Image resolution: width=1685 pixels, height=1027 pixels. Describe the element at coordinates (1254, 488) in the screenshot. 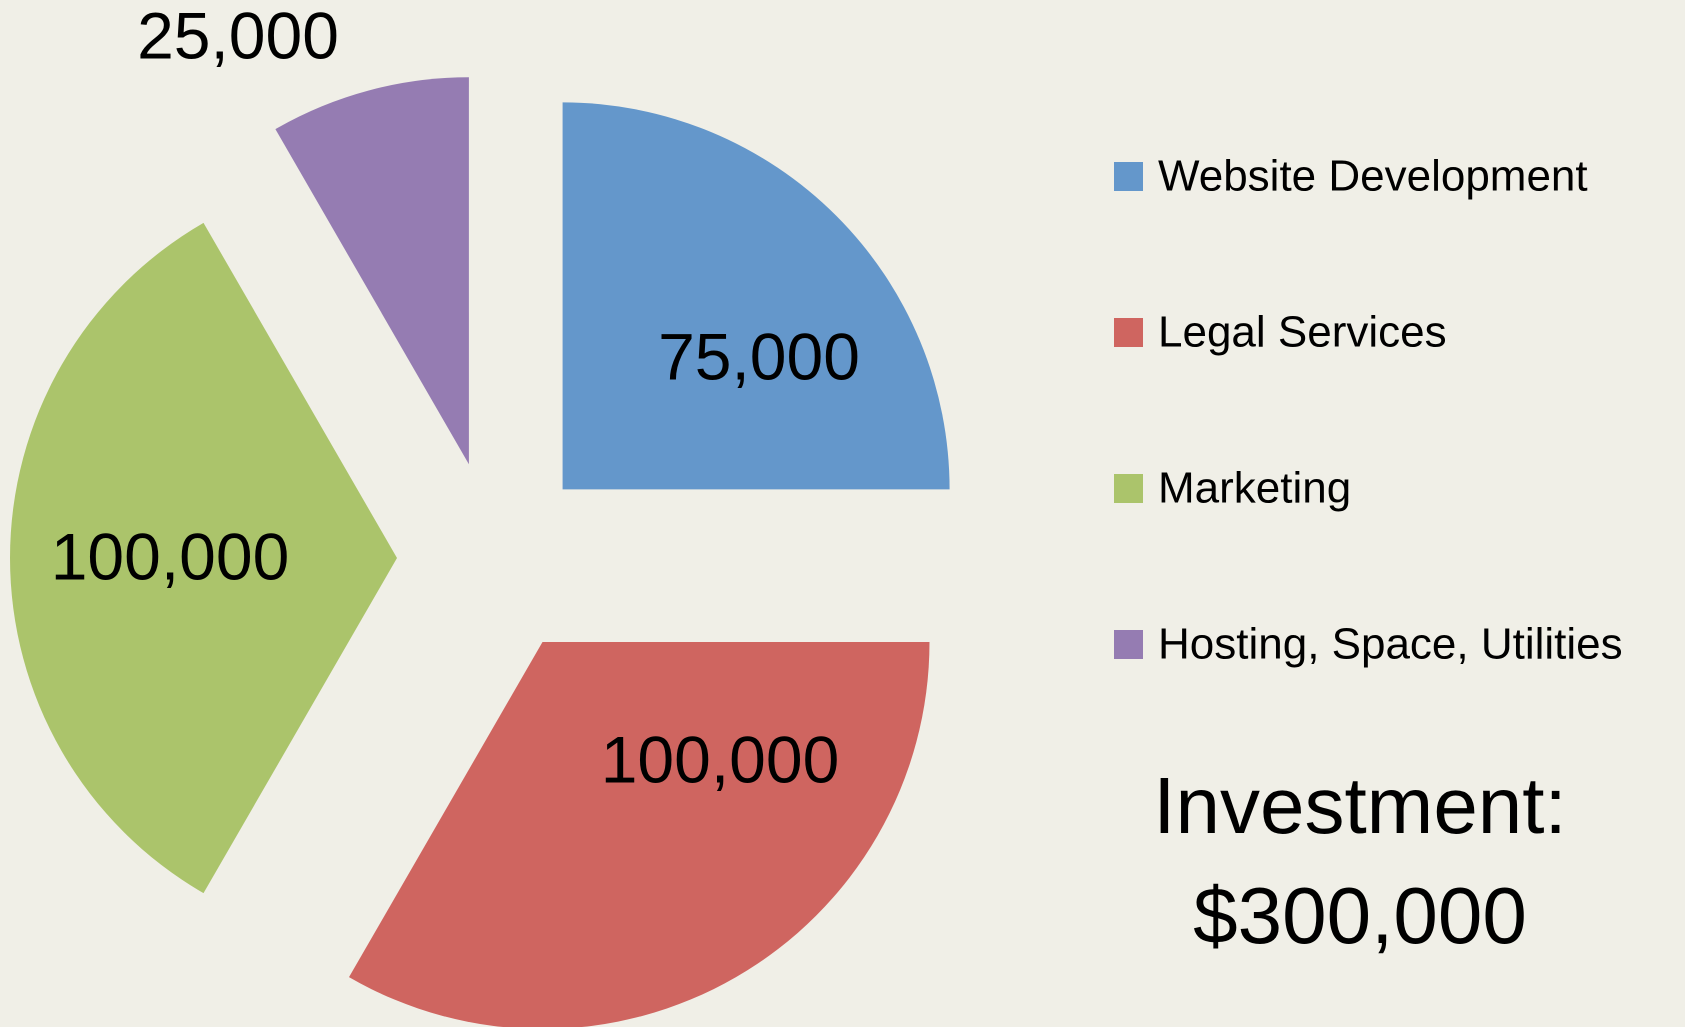

I see `legend-label: Marketing` at that location.